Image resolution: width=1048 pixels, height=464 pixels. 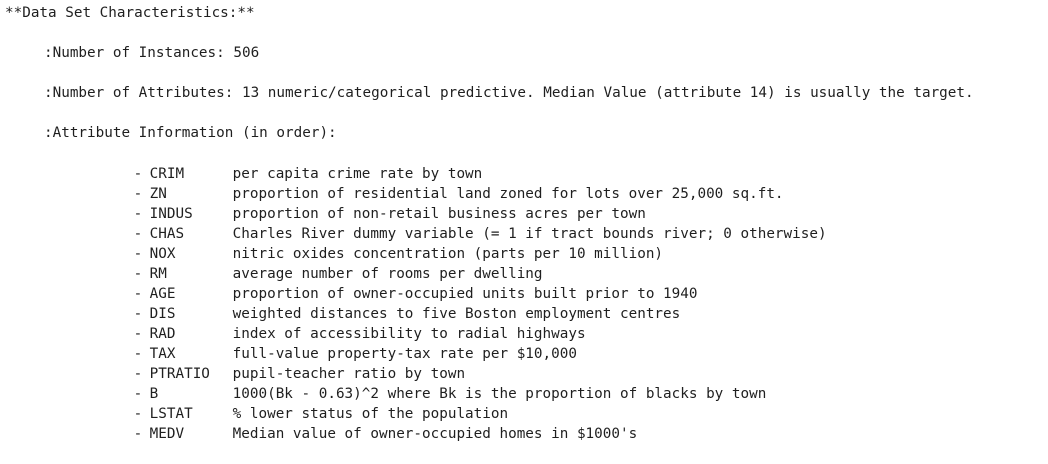 What do you see at coordinates (167, 234) in the screenshot?
I see `attribute-name: CHAS` at bounding box center [167, 234].